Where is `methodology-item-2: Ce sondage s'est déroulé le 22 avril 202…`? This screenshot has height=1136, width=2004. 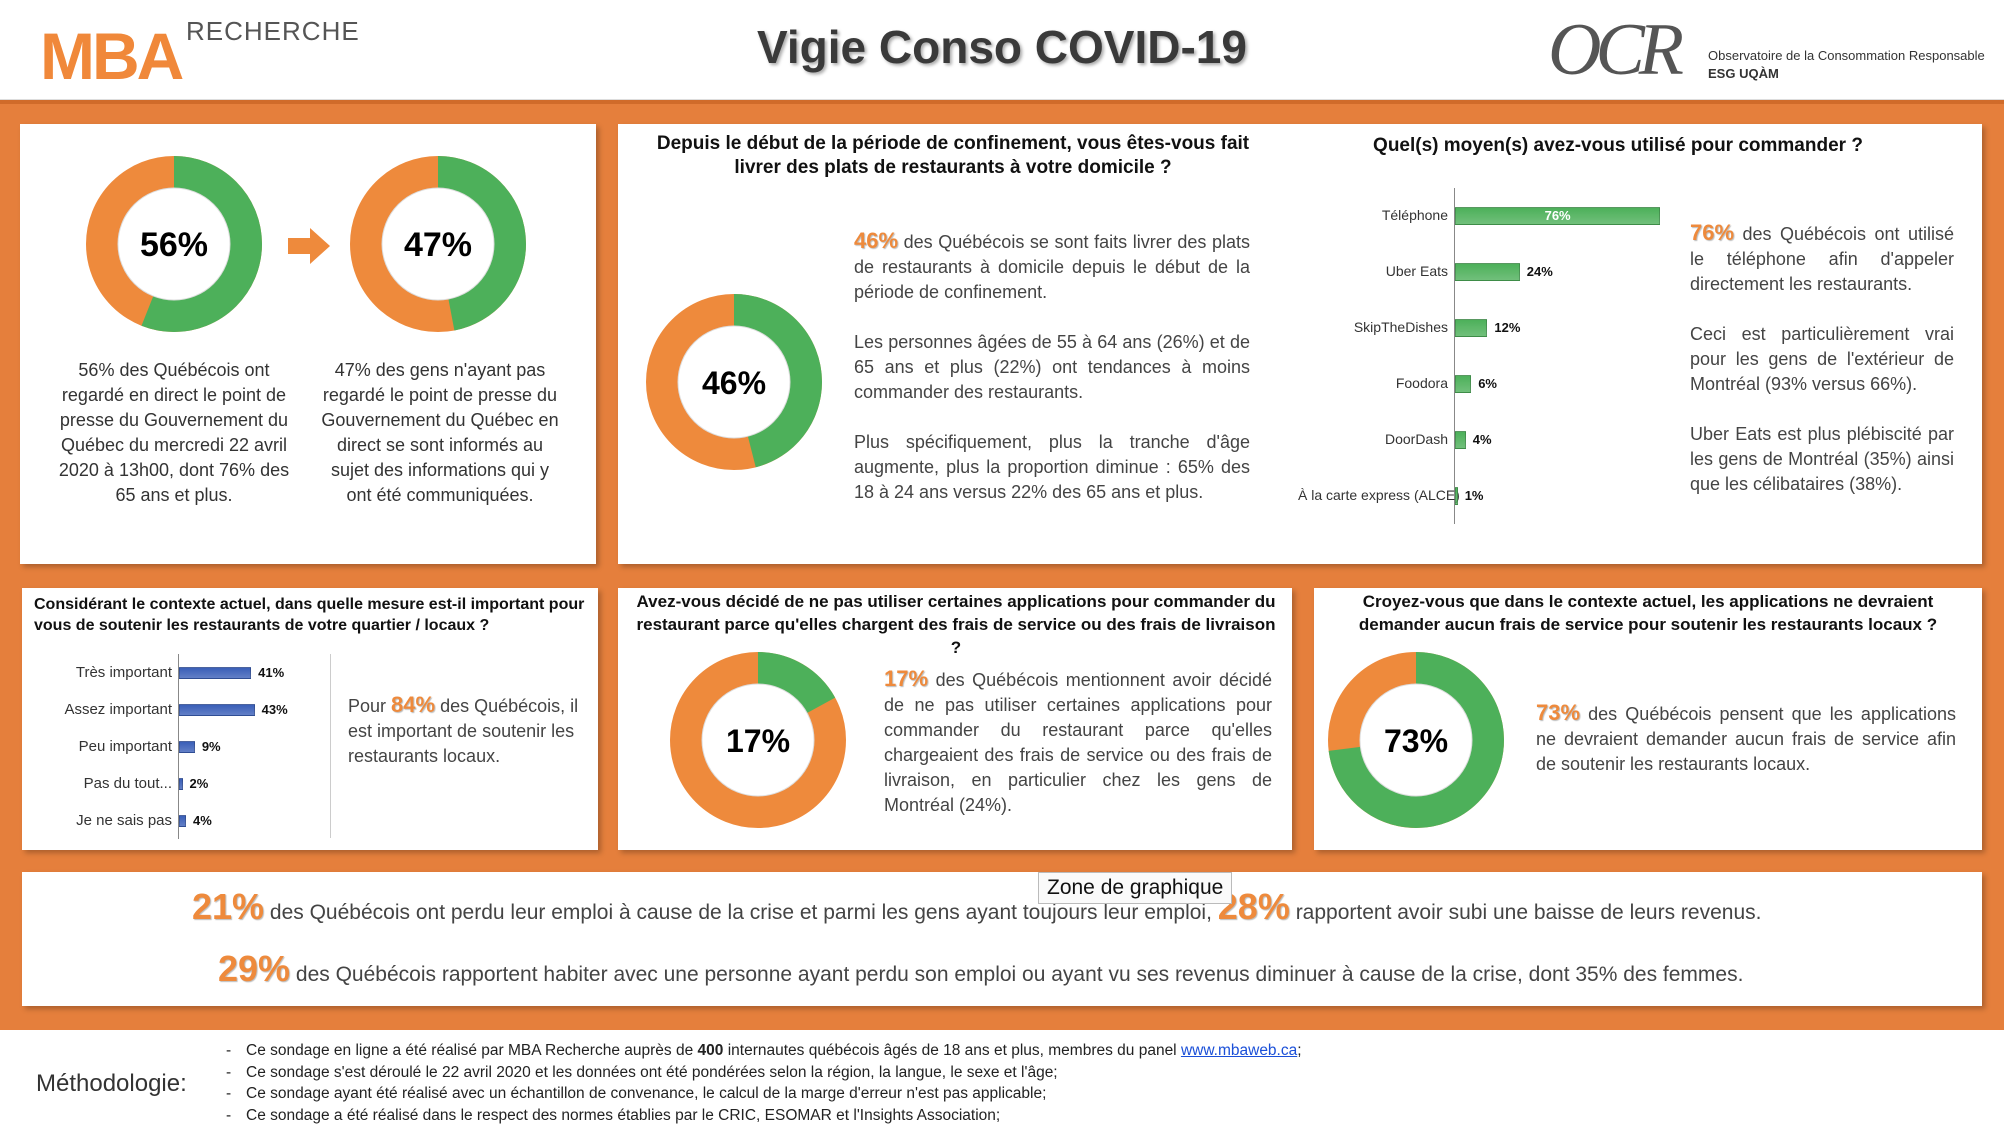
methodology-item-2: Ce sondage s'est déroulé le 22 avril 202… is located at coordinates (764, 1073).